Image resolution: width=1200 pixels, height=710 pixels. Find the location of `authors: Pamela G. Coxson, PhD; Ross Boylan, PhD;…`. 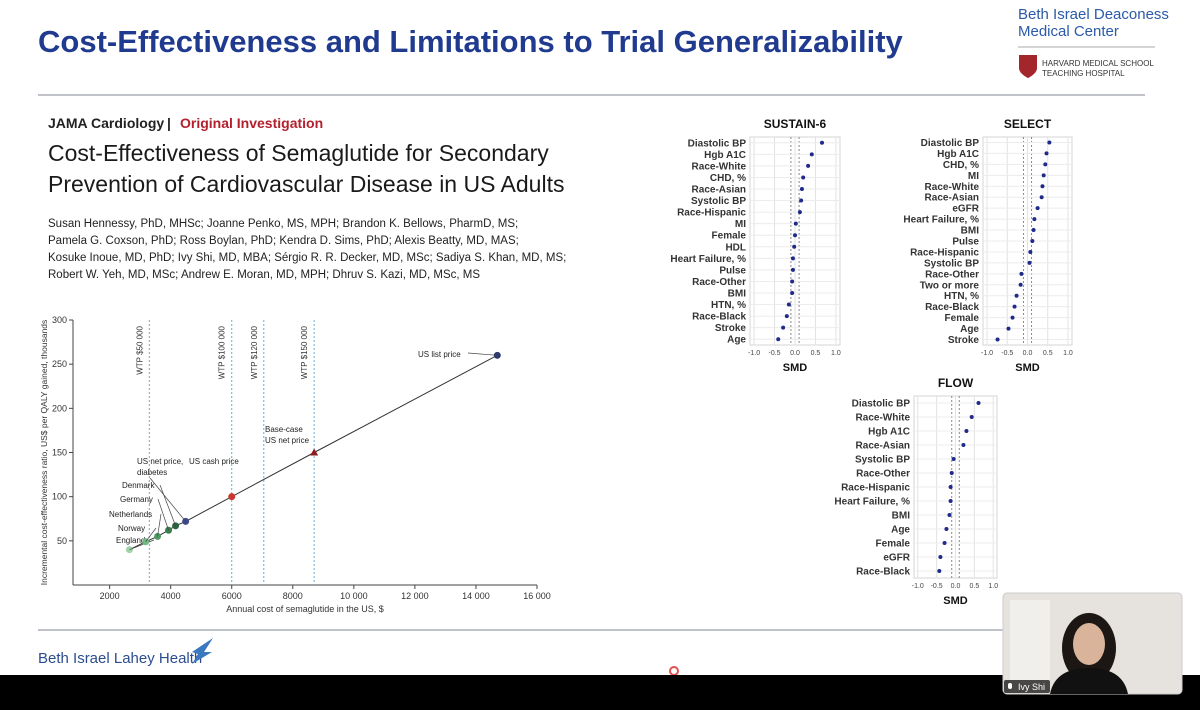

authors: Pamela G. Coxson, PhD; Ross Boylan, PhD;… is located at coordinates (283, 241).